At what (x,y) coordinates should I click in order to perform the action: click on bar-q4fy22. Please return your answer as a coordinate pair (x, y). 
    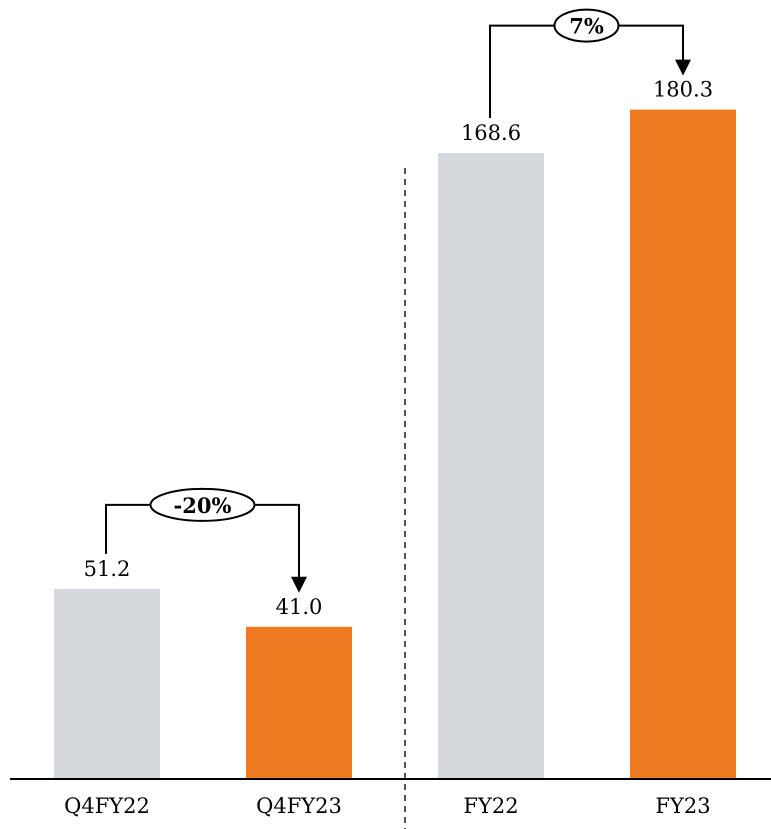
    Looking at the image, I should click on (107, 683).